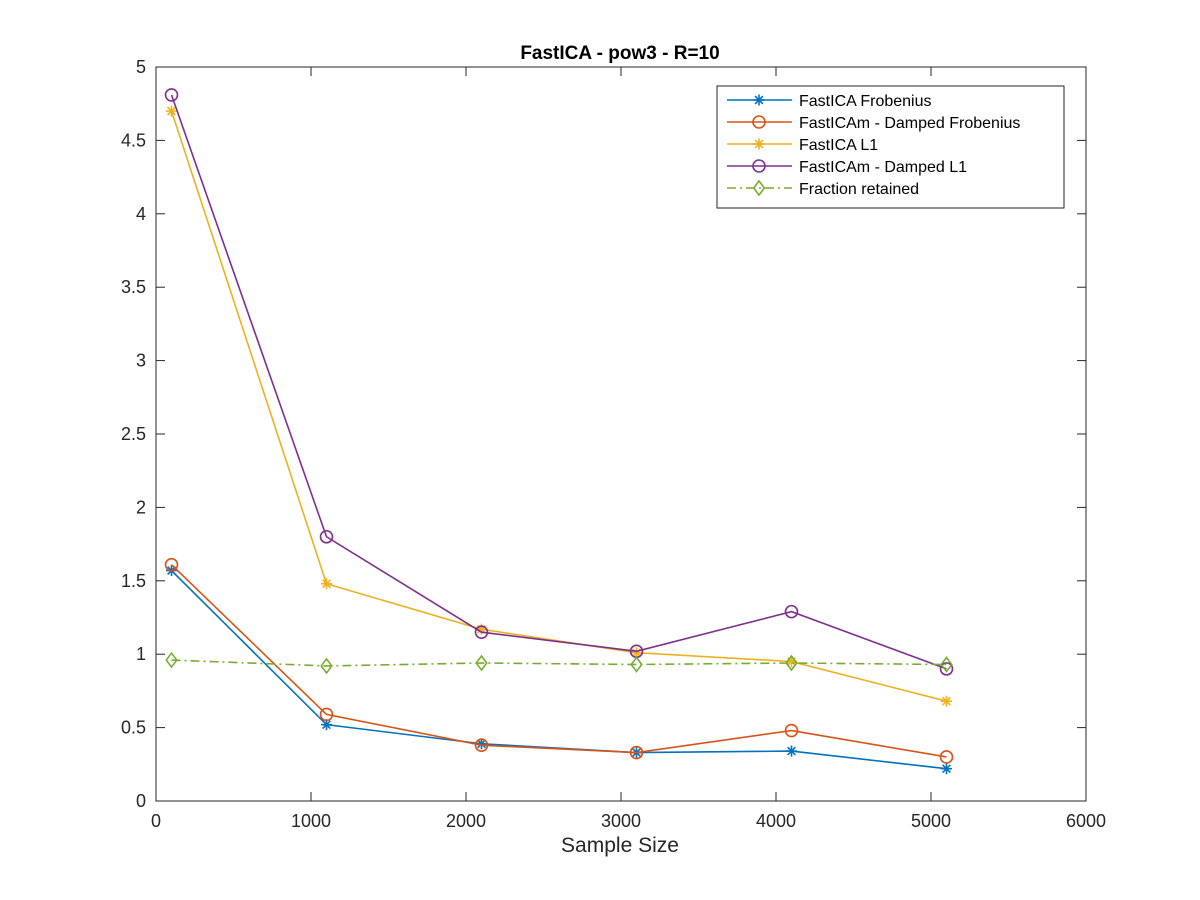 This screenshot has width=1200, height=900. I want to click on y-tick-label: 0.5, so click(133, 728).